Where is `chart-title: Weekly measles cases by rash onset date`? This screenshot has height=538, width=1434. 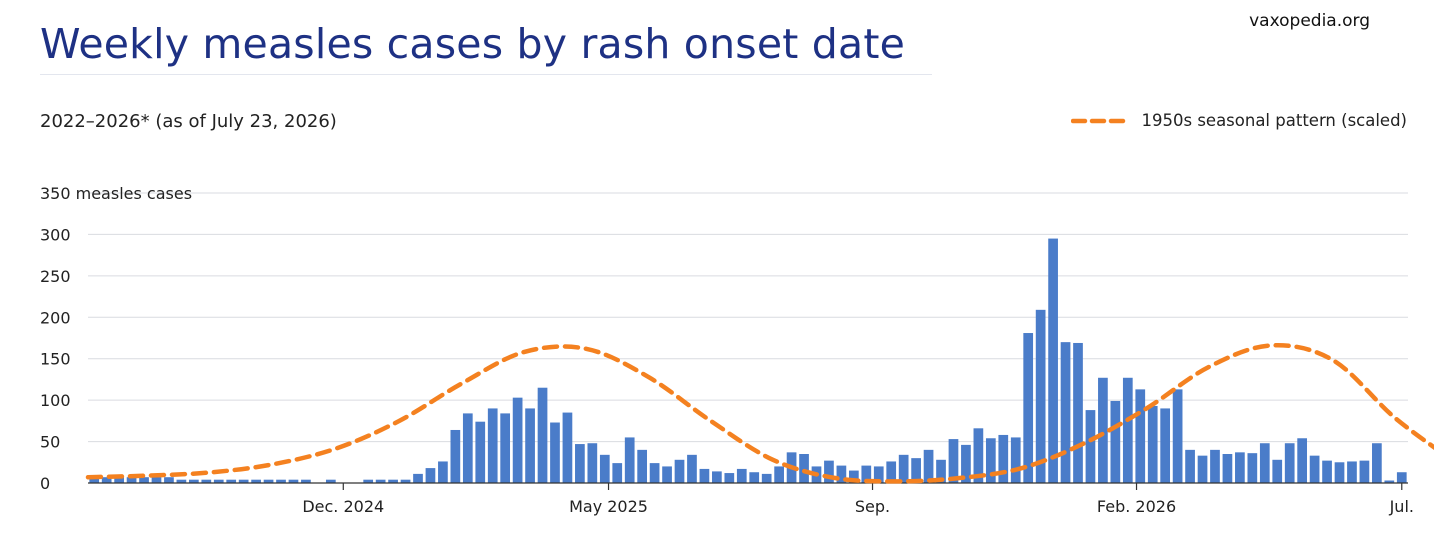 chart-title: Weekly measles cases by rash onset date is located at coordinates (473, 44).